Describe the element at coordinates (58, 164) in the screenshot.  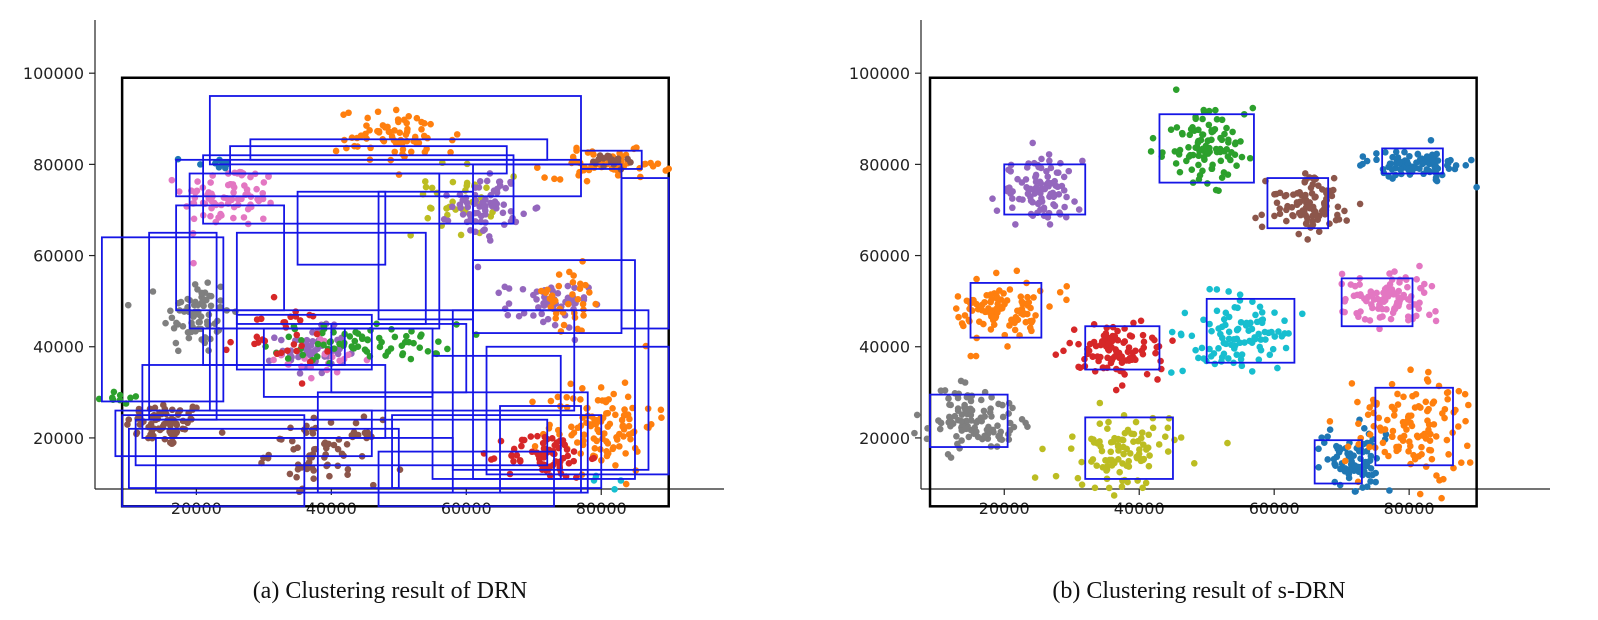
I see `y-tick-label: 80000` at that location.